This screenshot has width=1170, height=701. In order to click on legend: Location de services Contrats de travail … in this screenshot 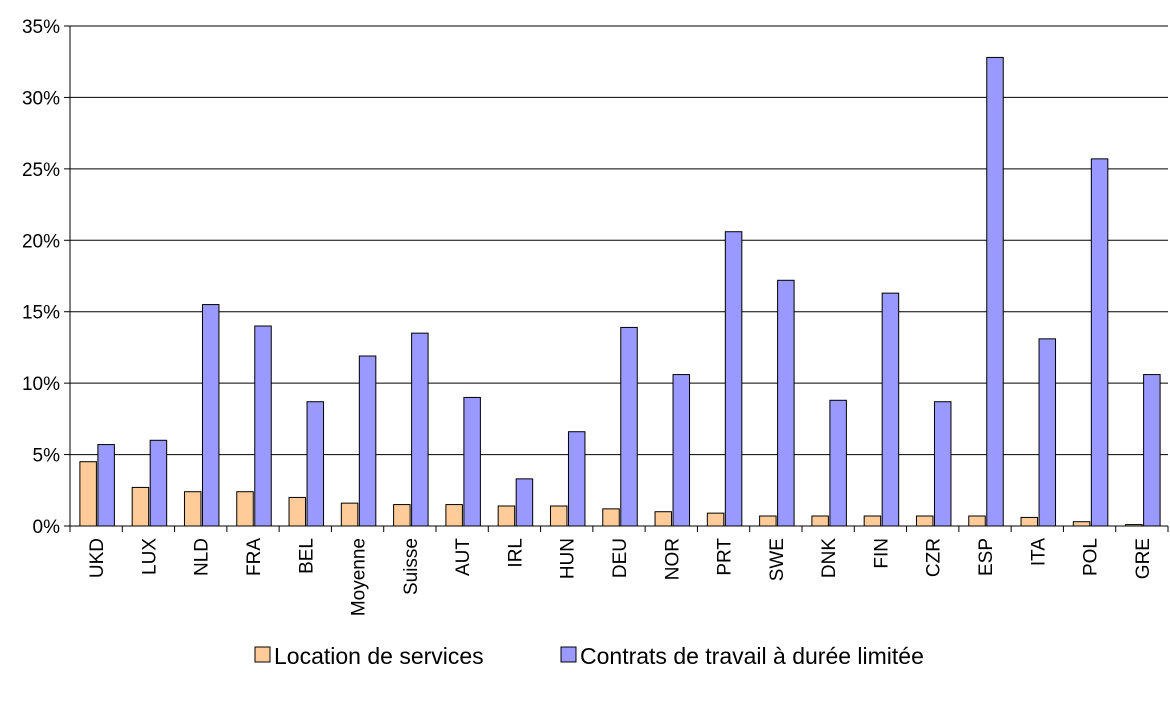, I will do `click(589, 656)`.